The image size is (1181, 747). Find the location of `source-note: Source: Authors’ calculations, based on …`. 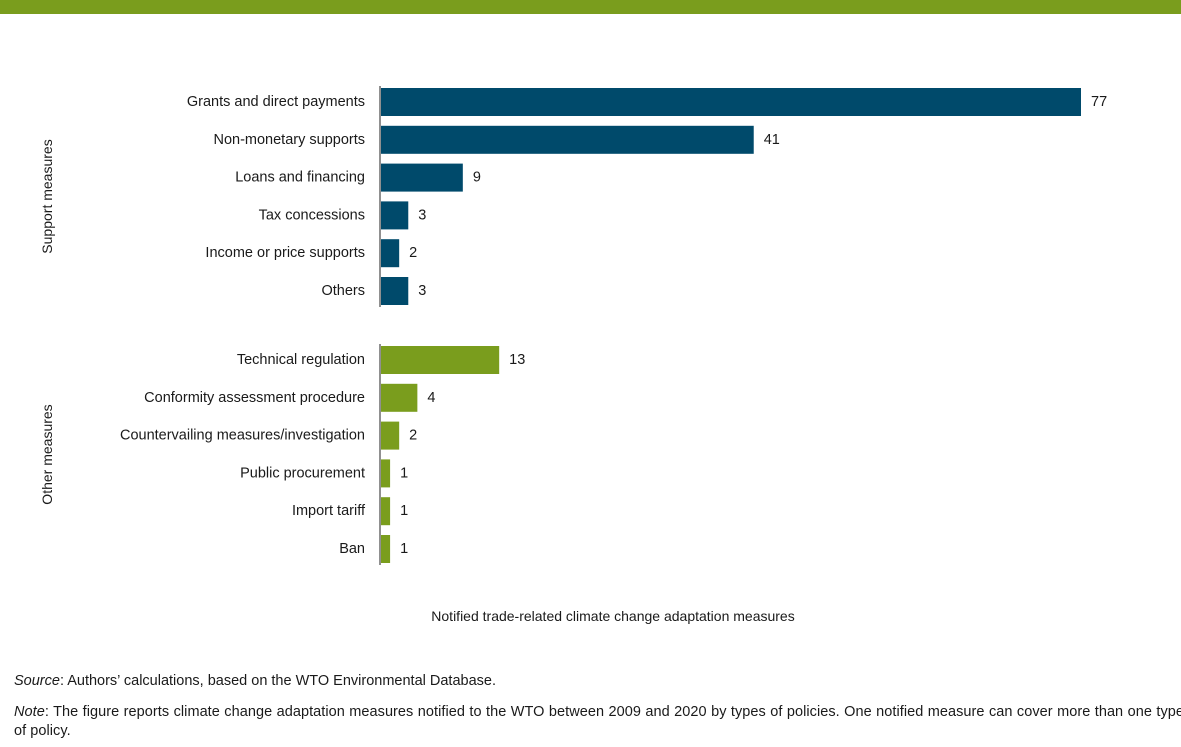

source-note: Source: Authors’ calculations, based on … is located at coordinates (597, 681).